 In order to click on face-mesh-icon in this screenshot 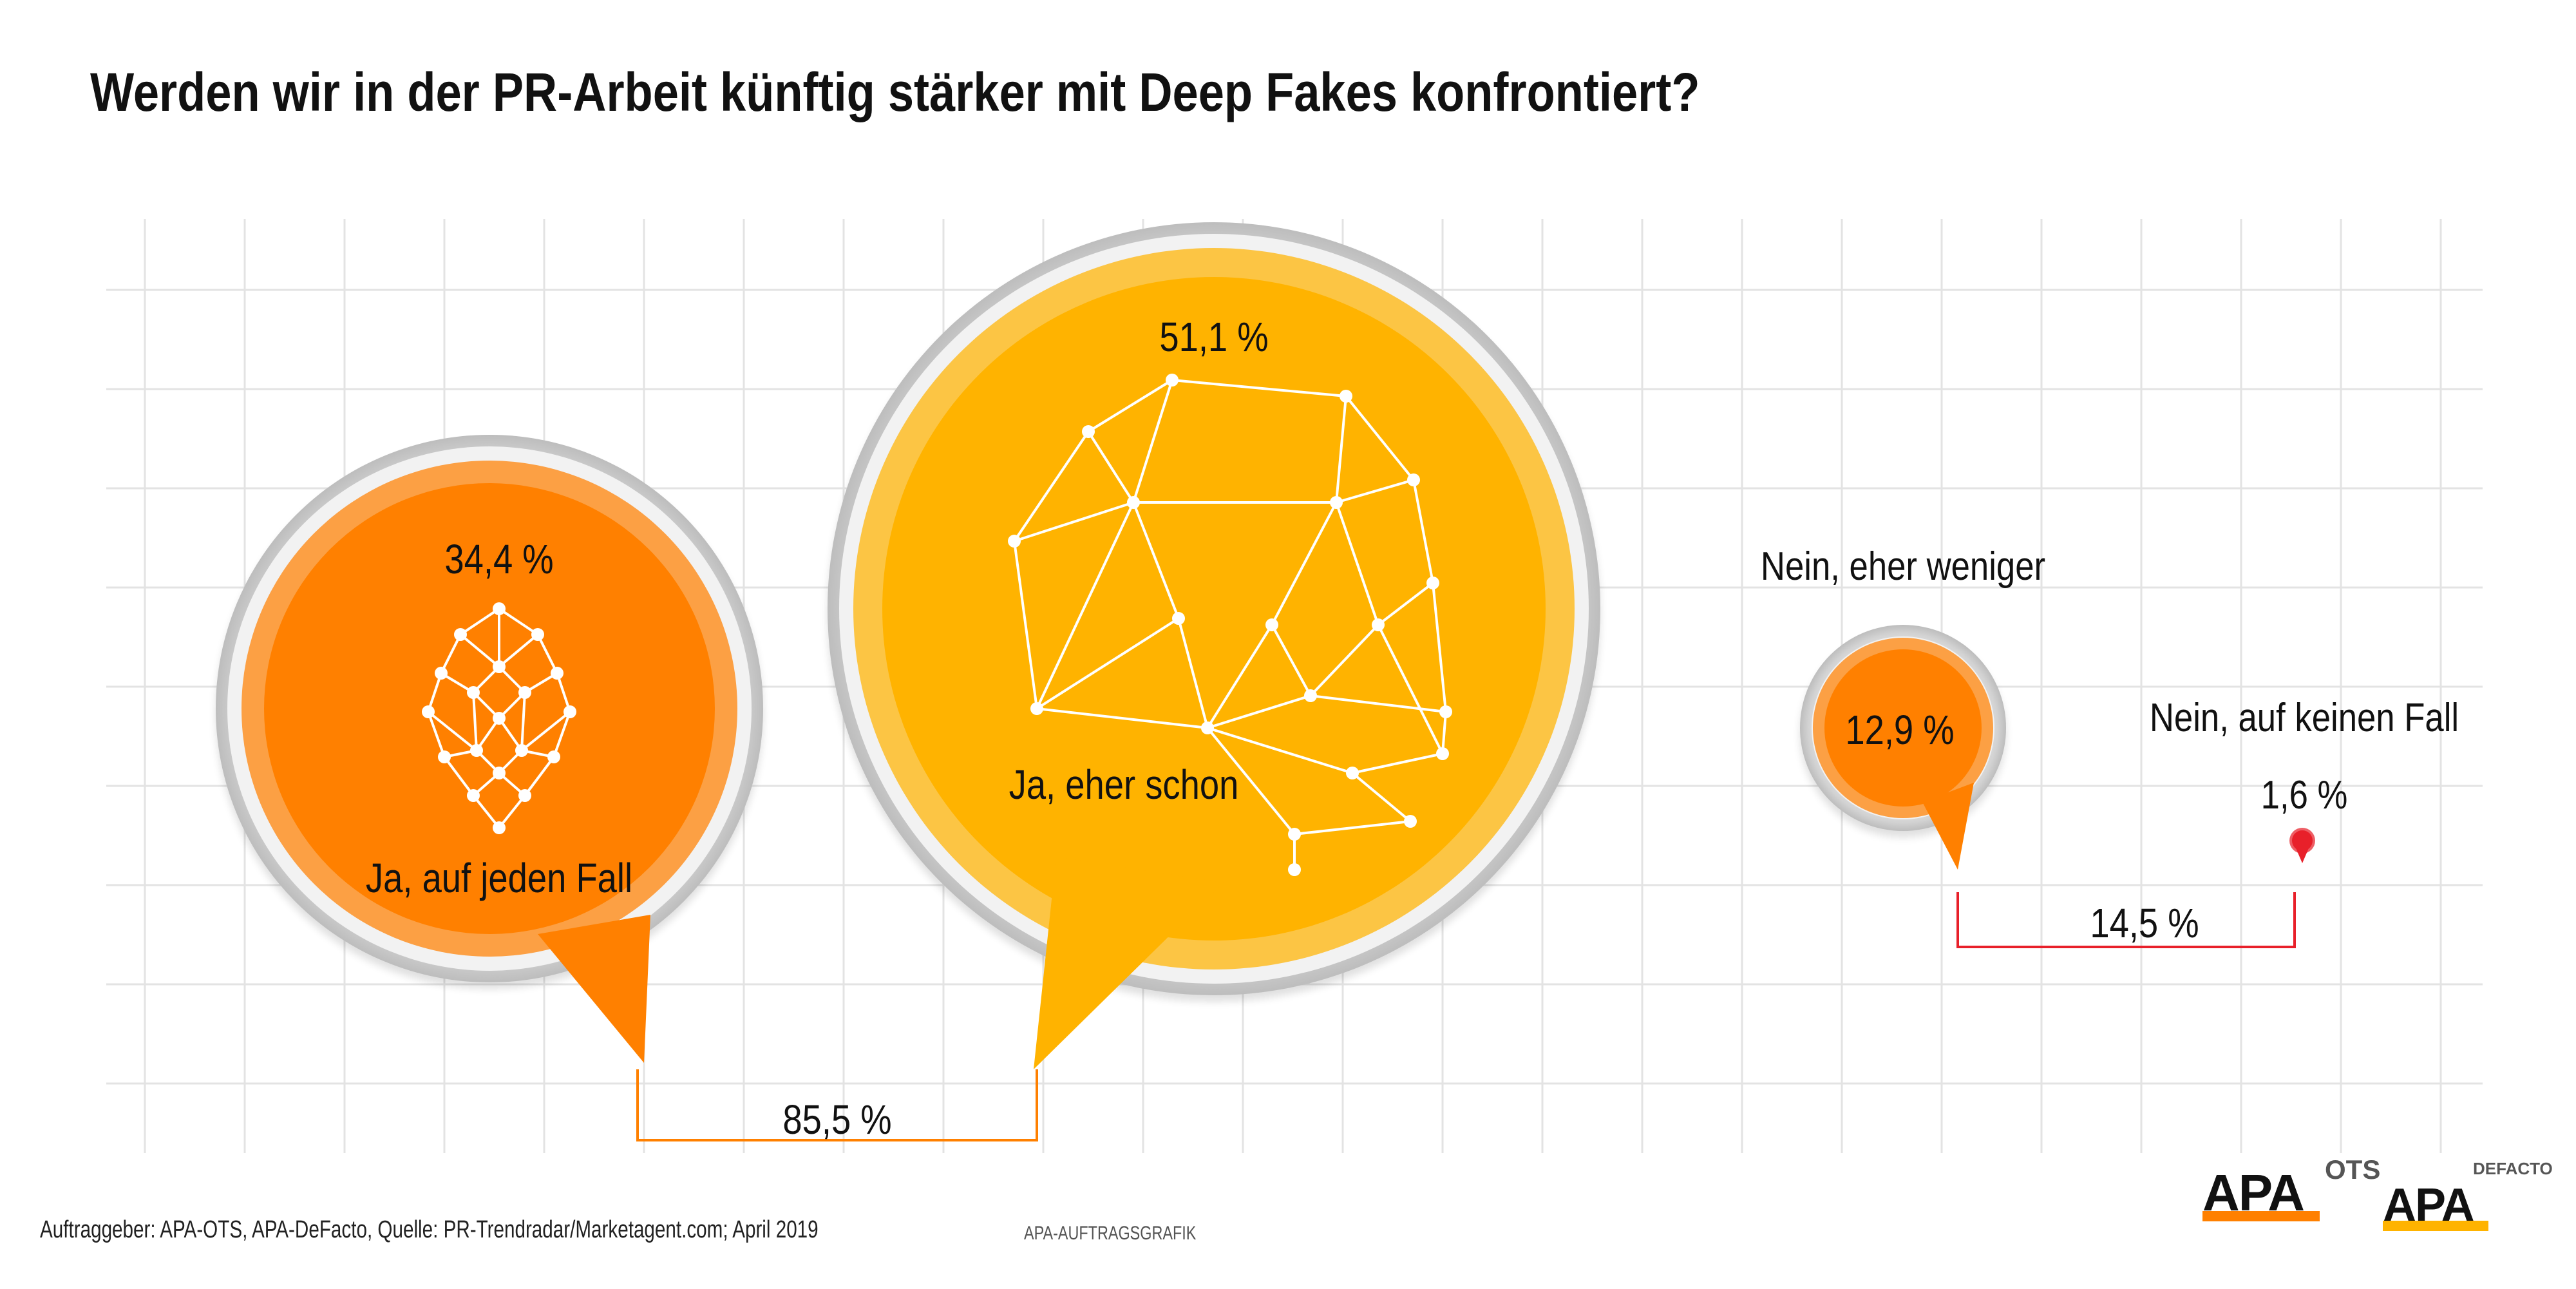, I will do `click(499, 718)`.